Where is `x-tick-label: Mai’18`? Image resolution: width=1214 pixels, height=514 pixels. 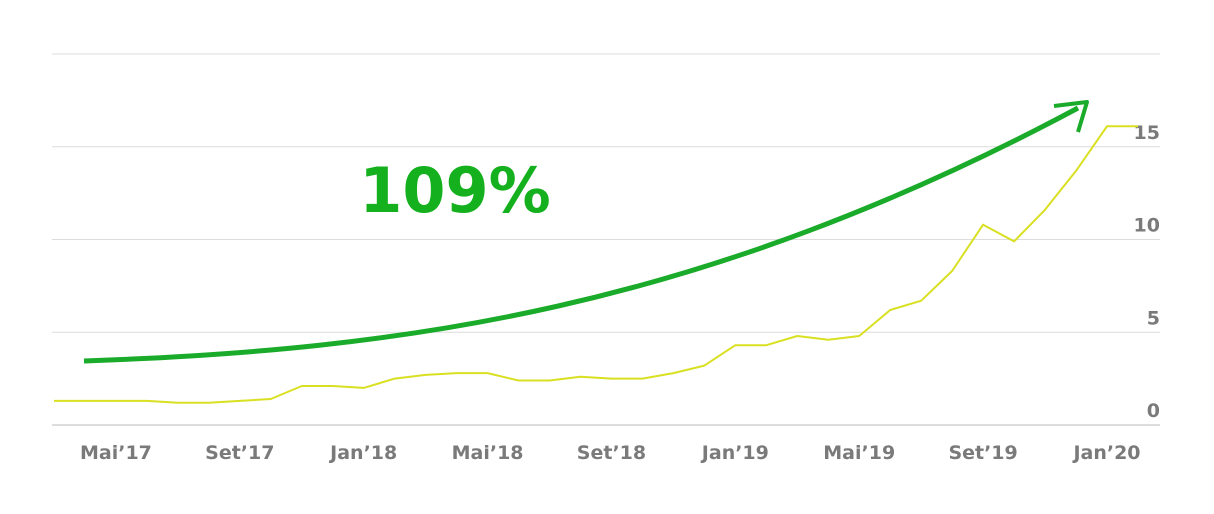
x-tick-label: Mai’18 is located at coordinates (488, 453).